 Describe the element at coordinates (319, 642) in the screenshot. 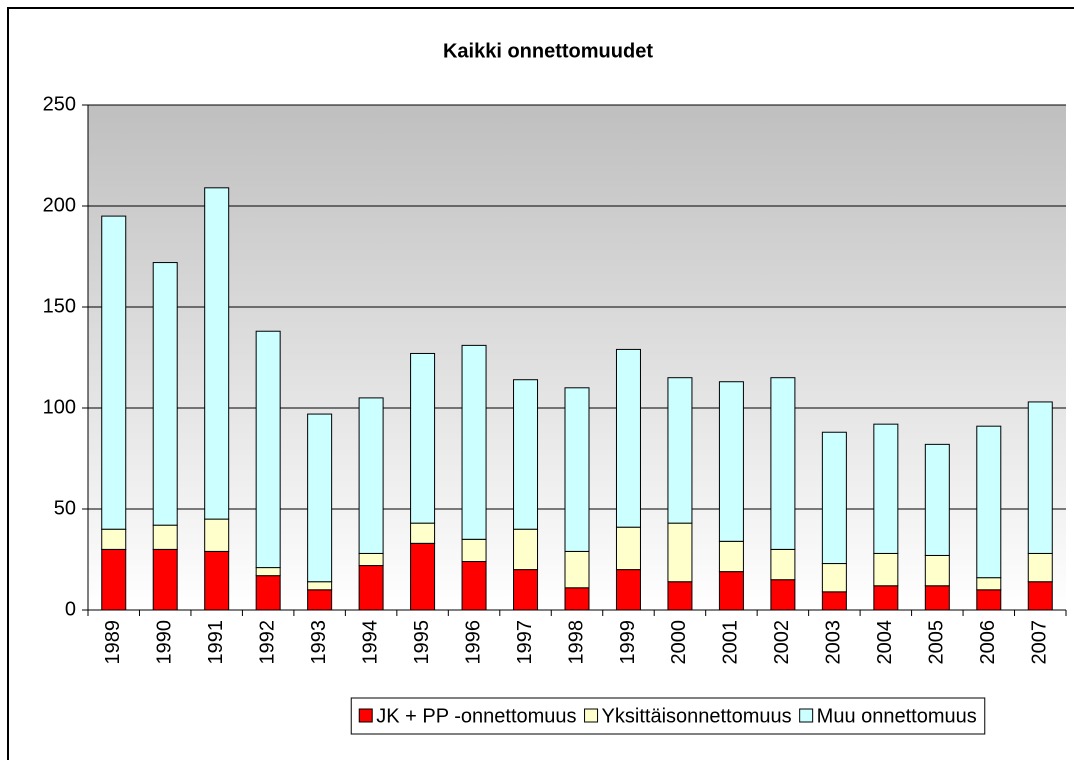

I see `x-tick-label: 1993` at that location.